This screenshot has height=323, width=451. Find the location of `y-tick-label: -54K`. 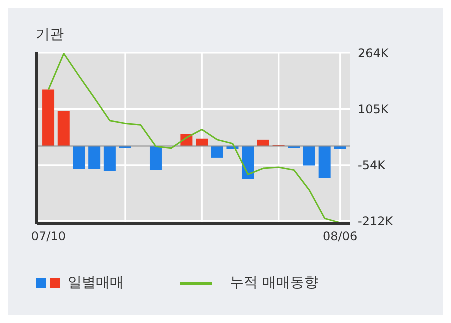

y-tick-label: -54K is located at coordinates (372, 165).